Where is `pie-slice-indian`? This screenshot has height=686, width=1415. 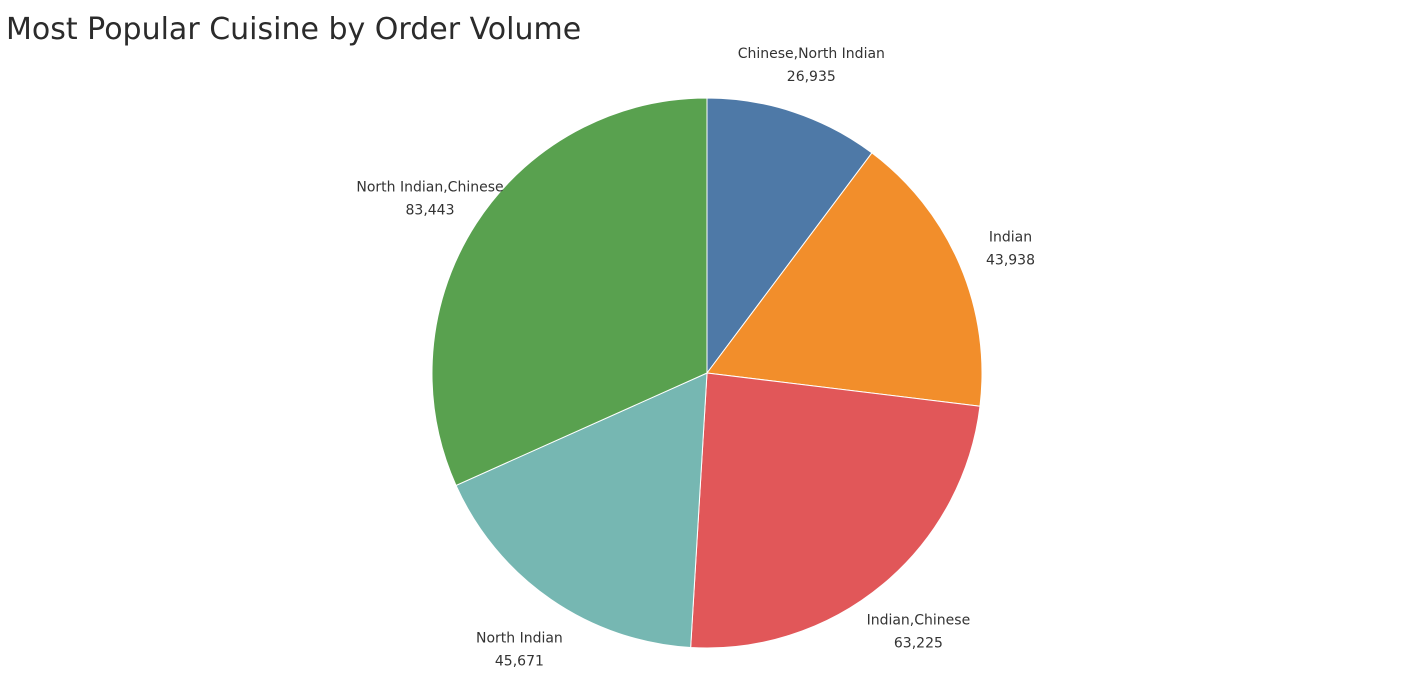
pie-slice-indian is located at coordinates (844, 279).